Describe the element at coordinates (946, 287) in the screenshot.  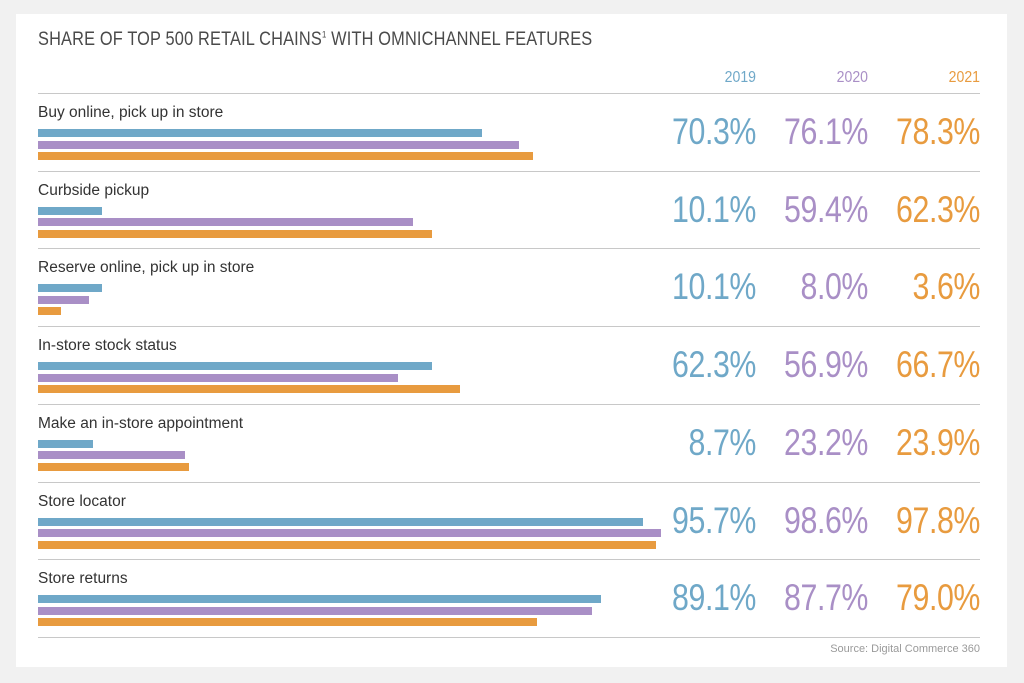
I see `value-label-2021: 3.6%` at that location.